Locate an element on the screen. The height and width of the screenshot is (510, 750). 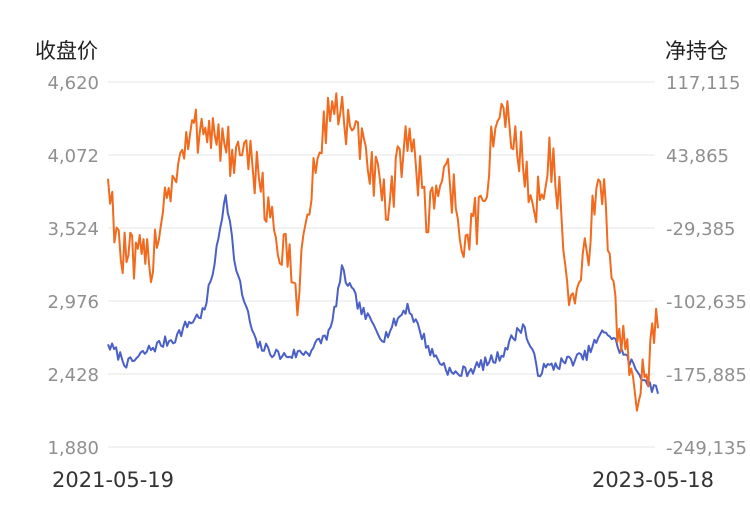
left-tick-label: 2,976 is located at coordinates (73, 302).